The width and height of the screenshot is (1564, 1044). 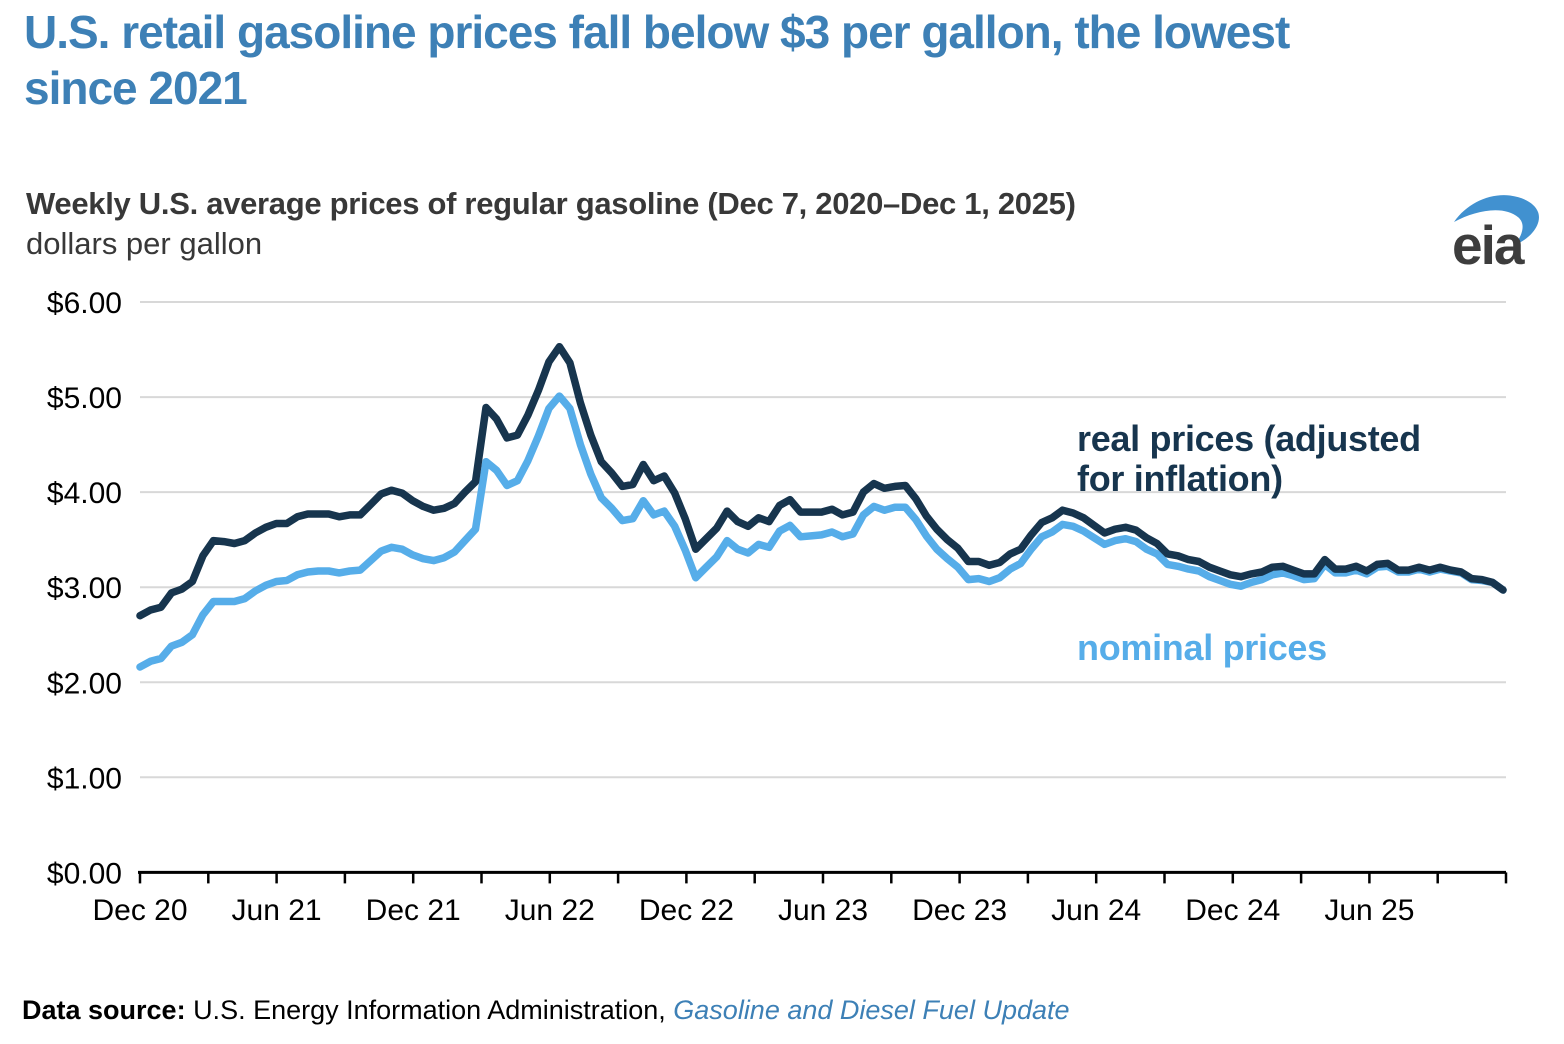 What do you see at coordinates (1249, 438) in the screenshot?
I see `real-prices-label-line-1: real prices (adjusted` at bounding box center [1249, 438].